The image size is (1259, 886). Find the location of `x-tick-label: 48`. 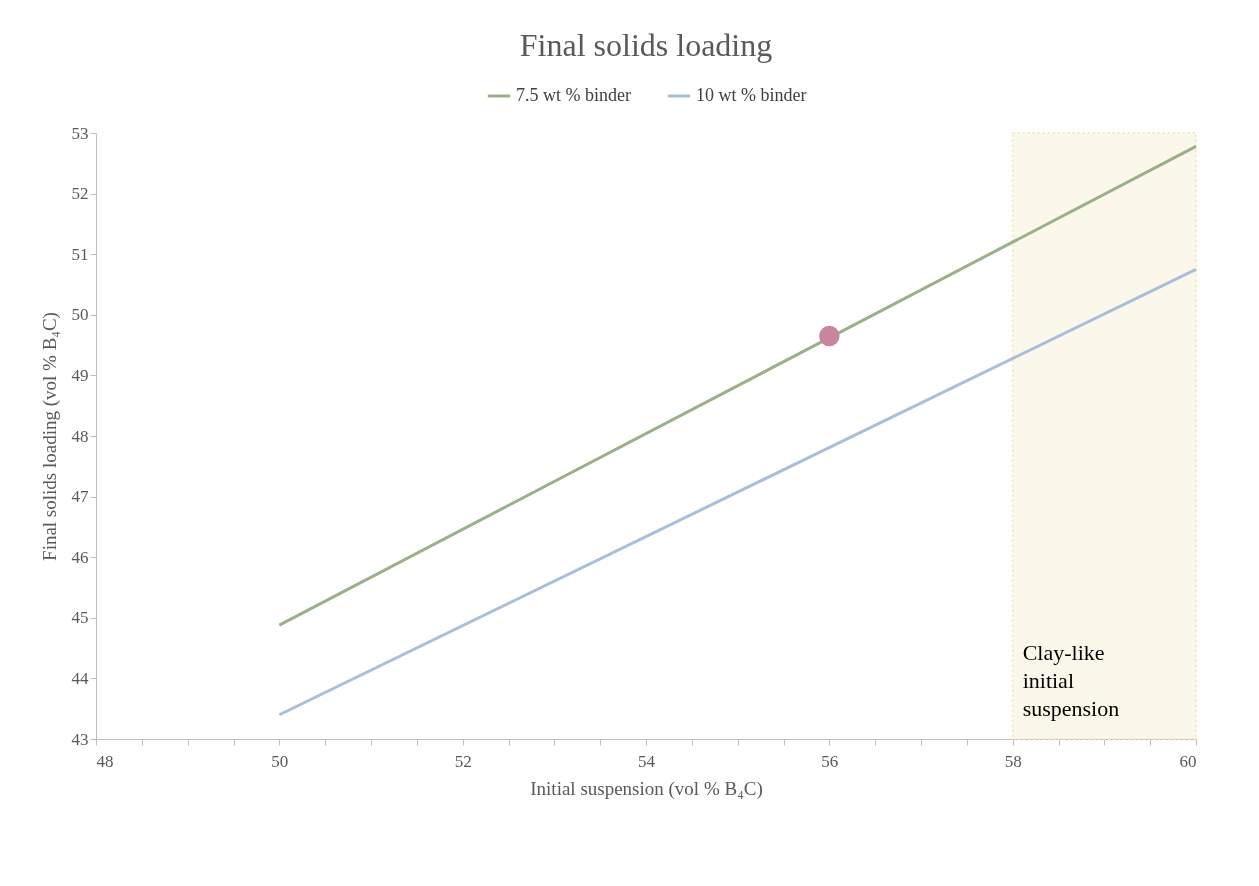

x-tick-label: 48 is located at coordinates (105, 761).